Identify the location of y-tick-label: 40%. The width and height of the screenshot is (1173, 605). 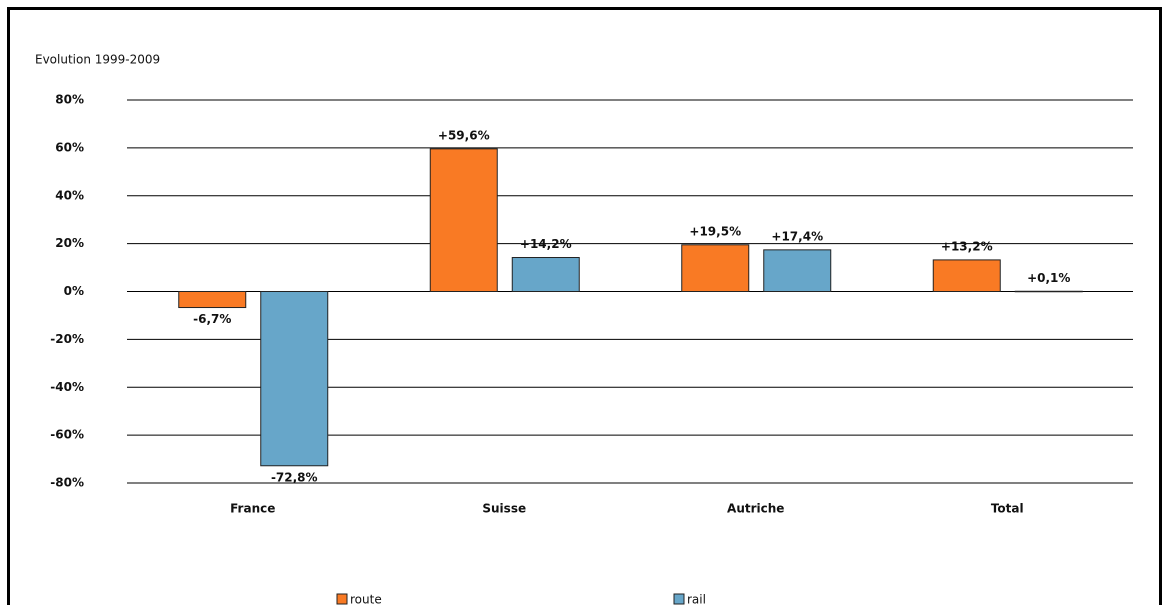
(69, 195).